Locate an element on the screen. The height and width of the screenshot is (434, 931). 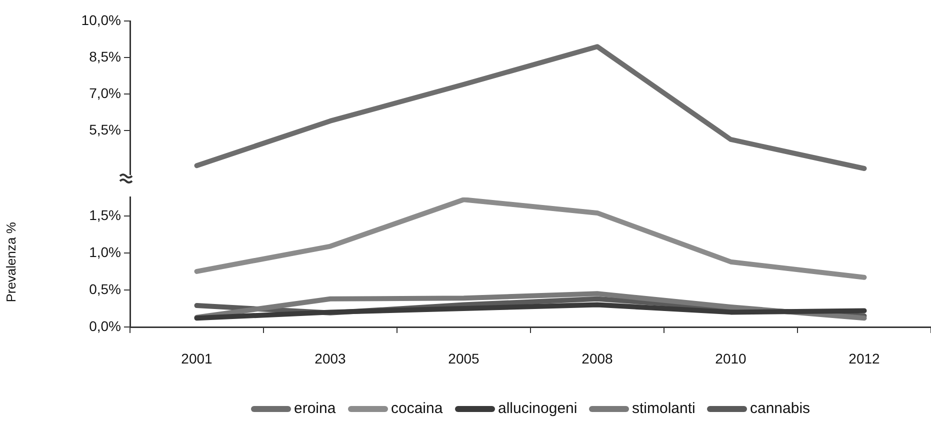
legend-label: allucinogeni is located at coordinates (538, 408).